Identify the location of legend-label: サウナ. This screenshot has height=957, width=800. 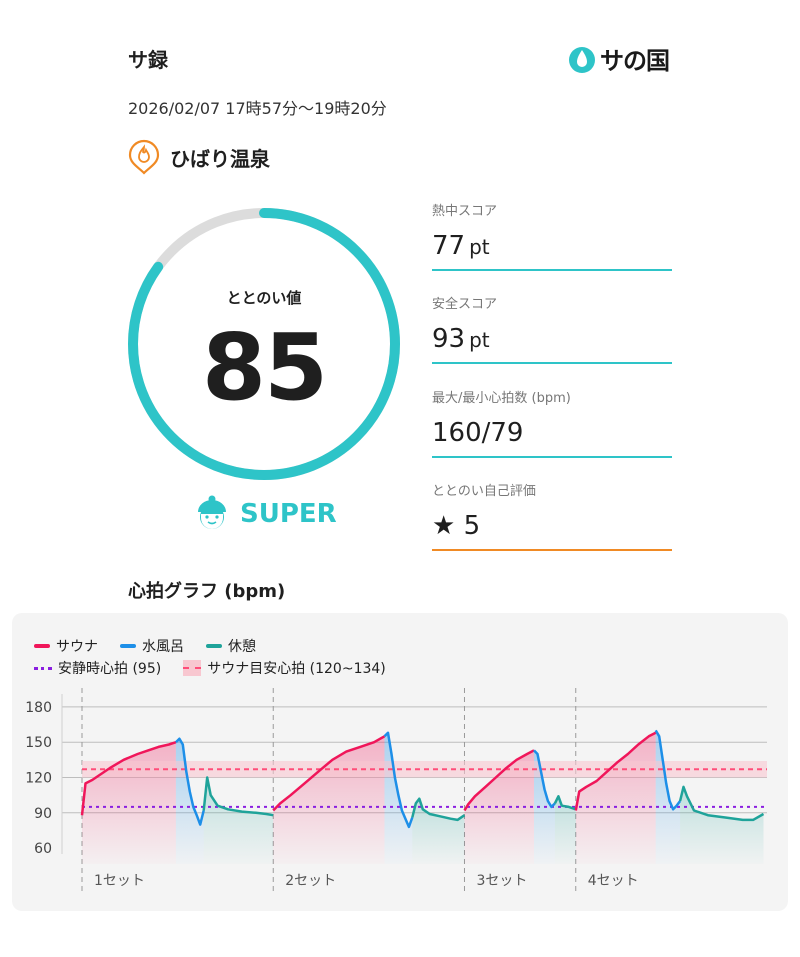
(77, 647).